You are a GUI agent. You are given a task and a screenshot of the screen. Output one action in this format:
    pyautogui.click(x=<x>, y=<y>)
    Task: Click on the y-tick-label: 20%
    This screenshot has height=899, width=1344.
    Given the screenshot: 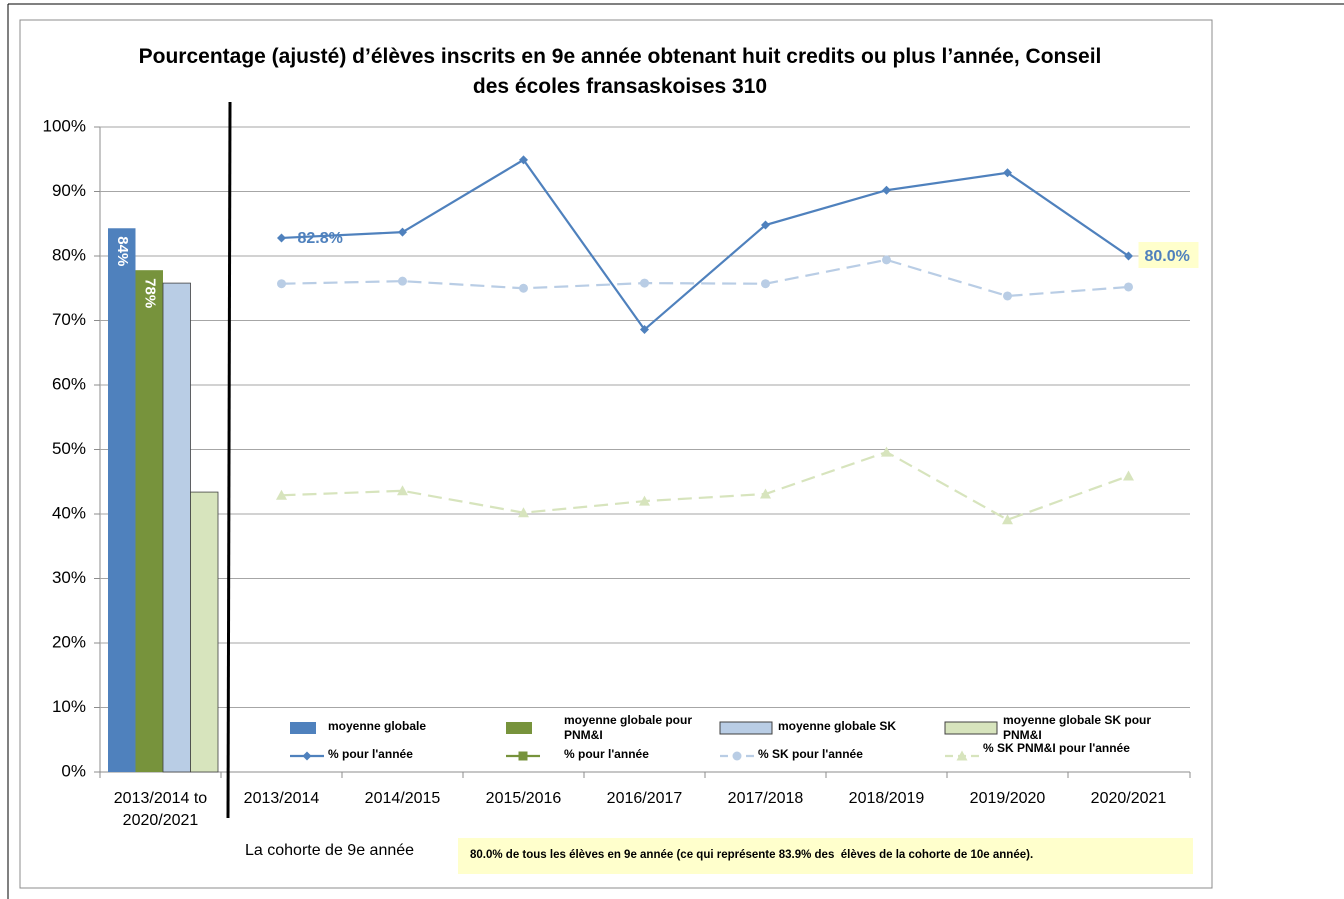 What is the action you would take?
    pyautogui.click(x=69, y=641)
    